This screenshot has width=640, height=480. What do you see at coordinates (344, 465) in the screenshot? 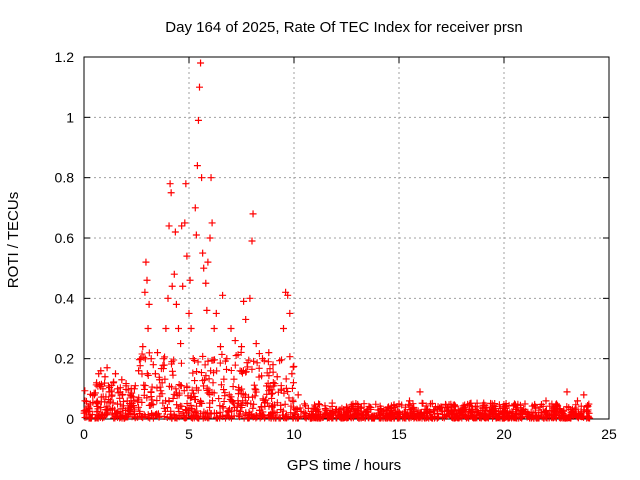
I see `x-axis-label: GPS time / hours` at bounding box center [344, 465].